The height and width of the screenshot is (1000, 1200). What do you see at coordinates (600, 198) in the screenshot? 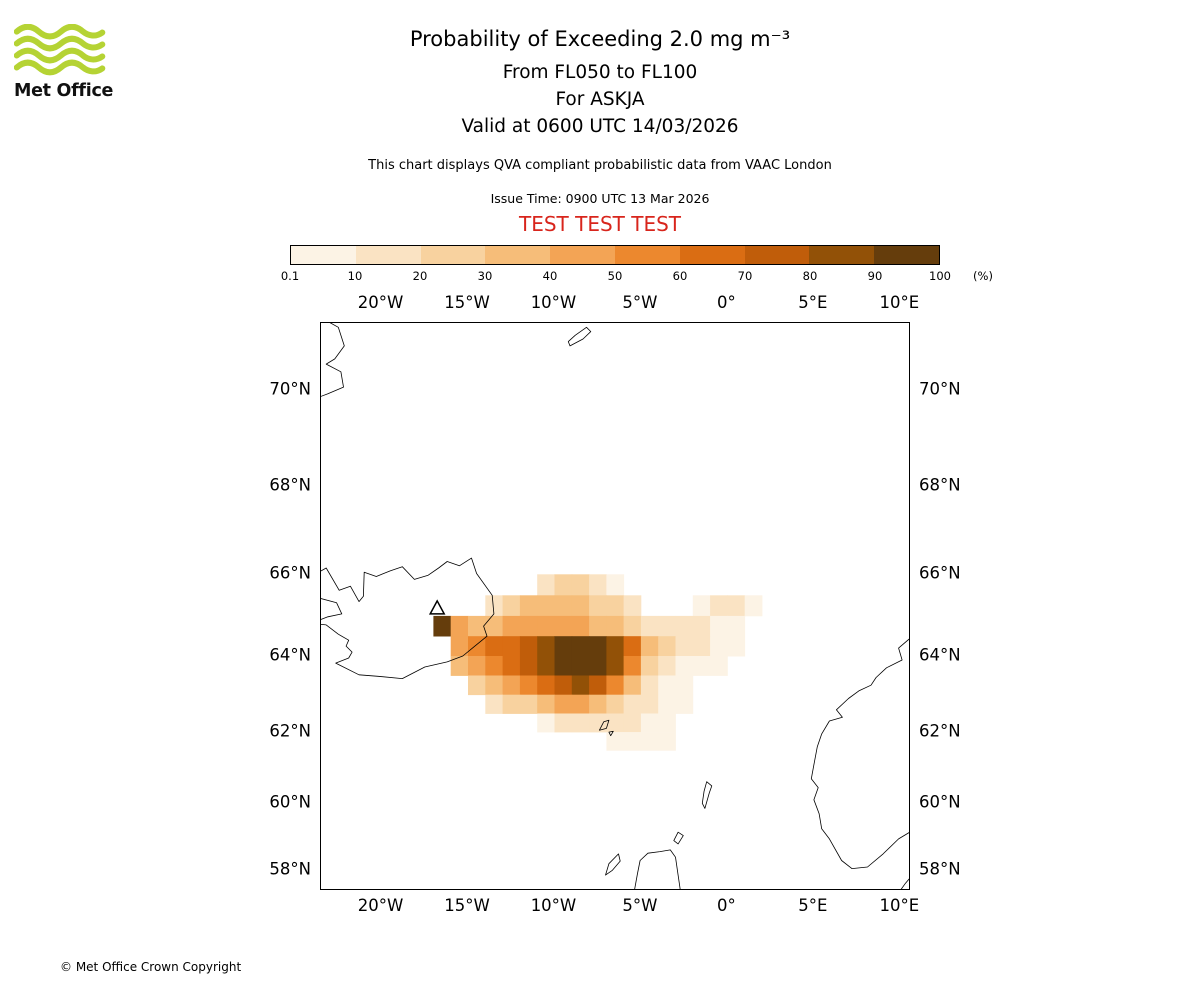
I see `issue-time-label: Issue Time: 0900 UTC 13 Mar 2026` at bounding box center [600, 198].